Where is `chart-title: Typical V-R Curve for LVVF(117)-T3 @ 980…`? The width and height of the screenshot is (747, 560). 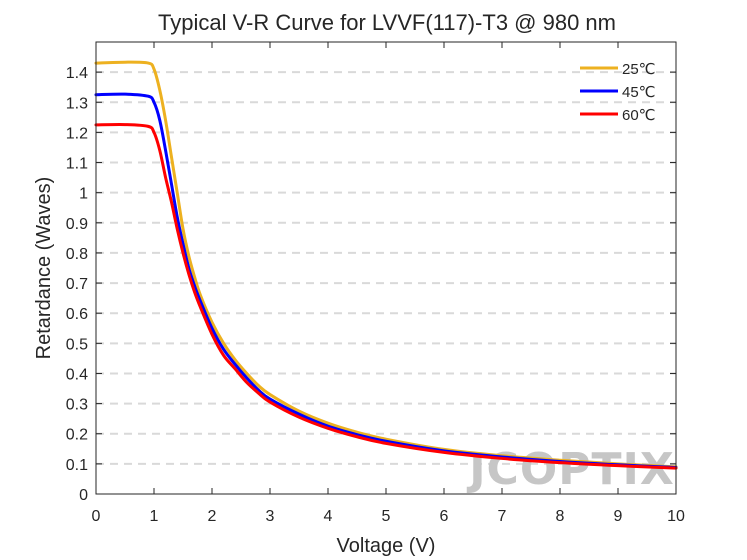 chart-title: Typical V-R Curve for LVVF(117)-T3 @ 980… is located at coordinates (387, 22).